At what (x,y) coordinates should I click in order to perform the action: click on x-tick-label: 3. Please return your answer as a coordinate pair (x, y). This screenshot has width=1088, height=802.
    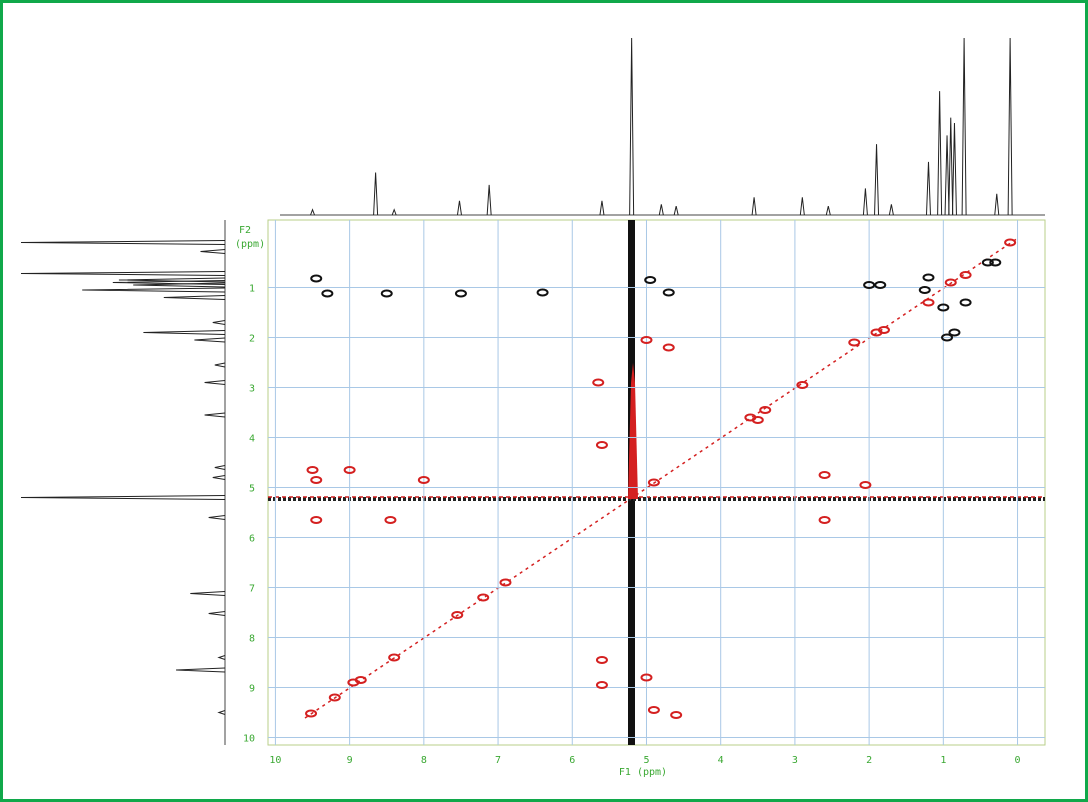
    Looking at the image, I should click on (795, 760).